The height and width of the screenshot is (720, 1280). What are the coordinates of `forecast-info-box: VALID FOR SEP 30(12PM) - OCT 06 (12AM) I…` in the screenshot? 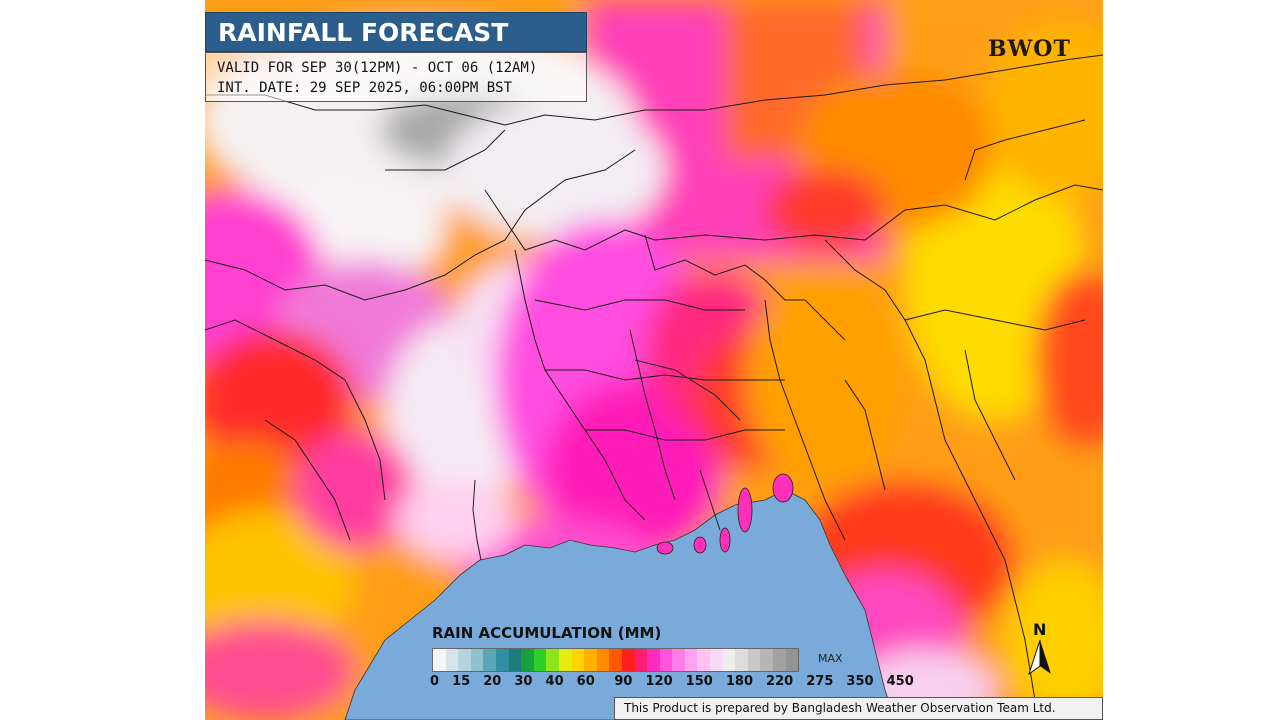 It's located at (396, 77).